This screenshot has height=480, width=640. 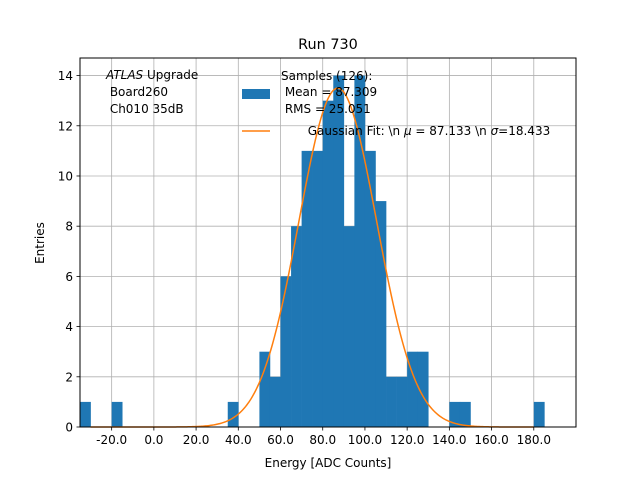 I want to click on atlas-annotation: ATLAS Upgrade Board260 Ch010 35dB, so click(x=151, y=92).